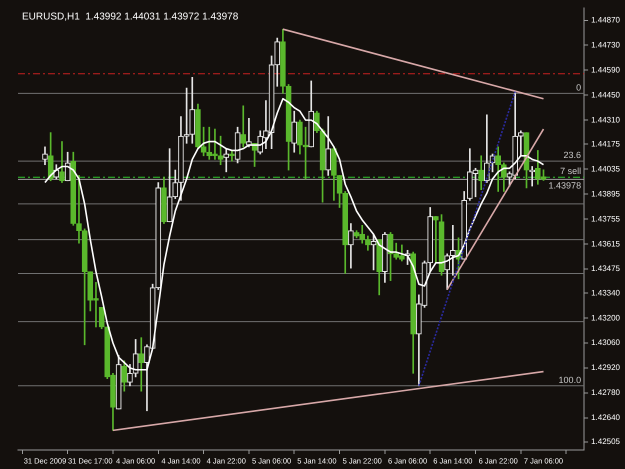 Image resolution: width=625 pixels, height=469 pixels. What do you see at coordinates (565, 185) in the screenshot?
I see `ref-line-label: 1.43978` at bounding box center [565, 185].